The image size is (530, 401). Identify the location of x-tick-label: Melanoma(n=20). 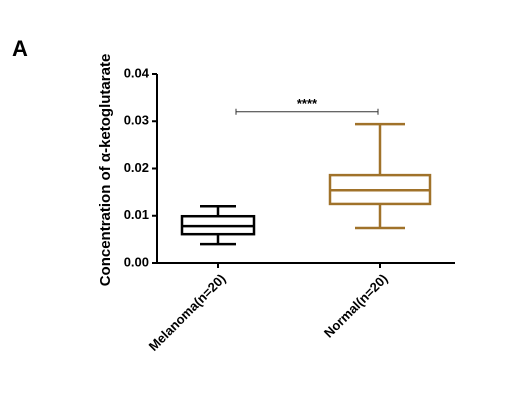
(187, 312).